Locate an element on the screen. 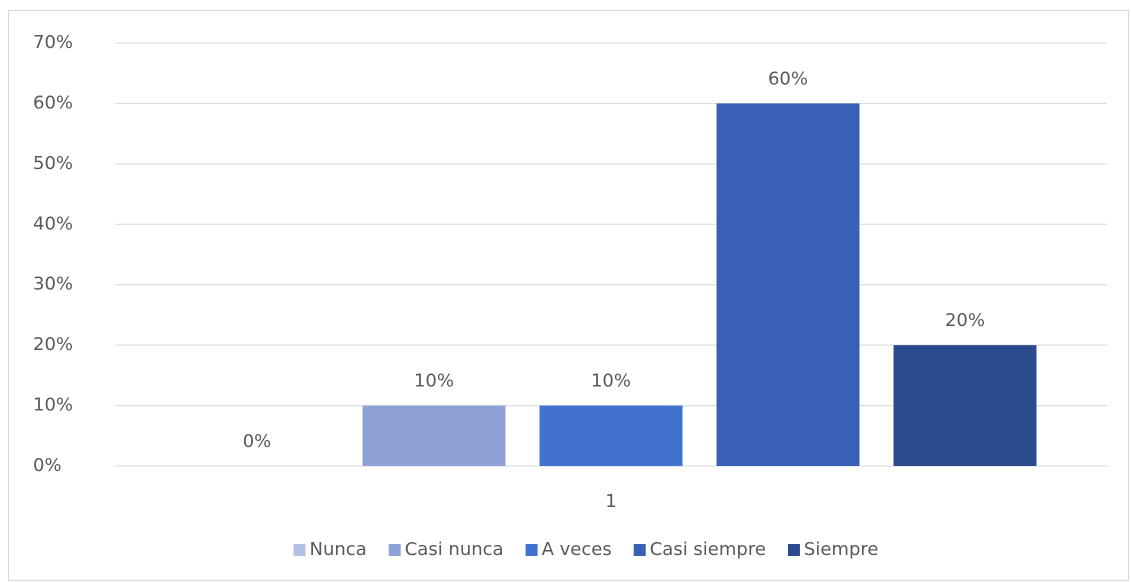 The height and width of the screenshot is (582, 1131). legend-label: Siempre is located at coordinates (841, 549).